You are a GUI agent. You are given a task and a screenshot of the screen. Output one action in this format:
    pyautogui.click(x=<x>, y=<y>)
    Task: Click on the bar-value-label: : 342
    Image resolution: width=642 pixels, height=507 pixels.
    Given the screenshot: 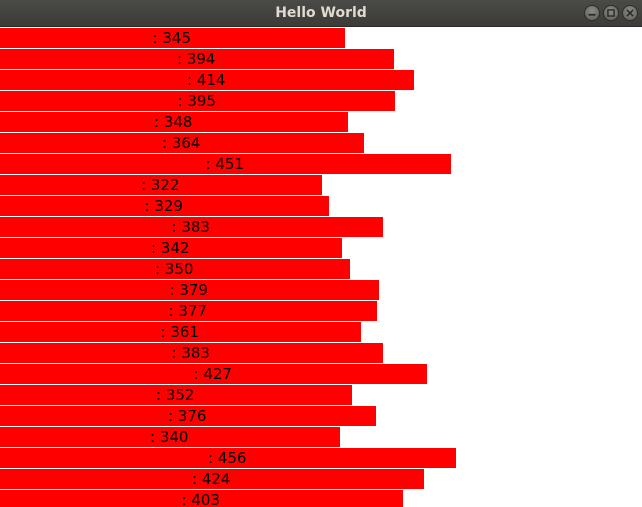 What is the action you would take?
    pyautogui.click(x=170, y=248)
    